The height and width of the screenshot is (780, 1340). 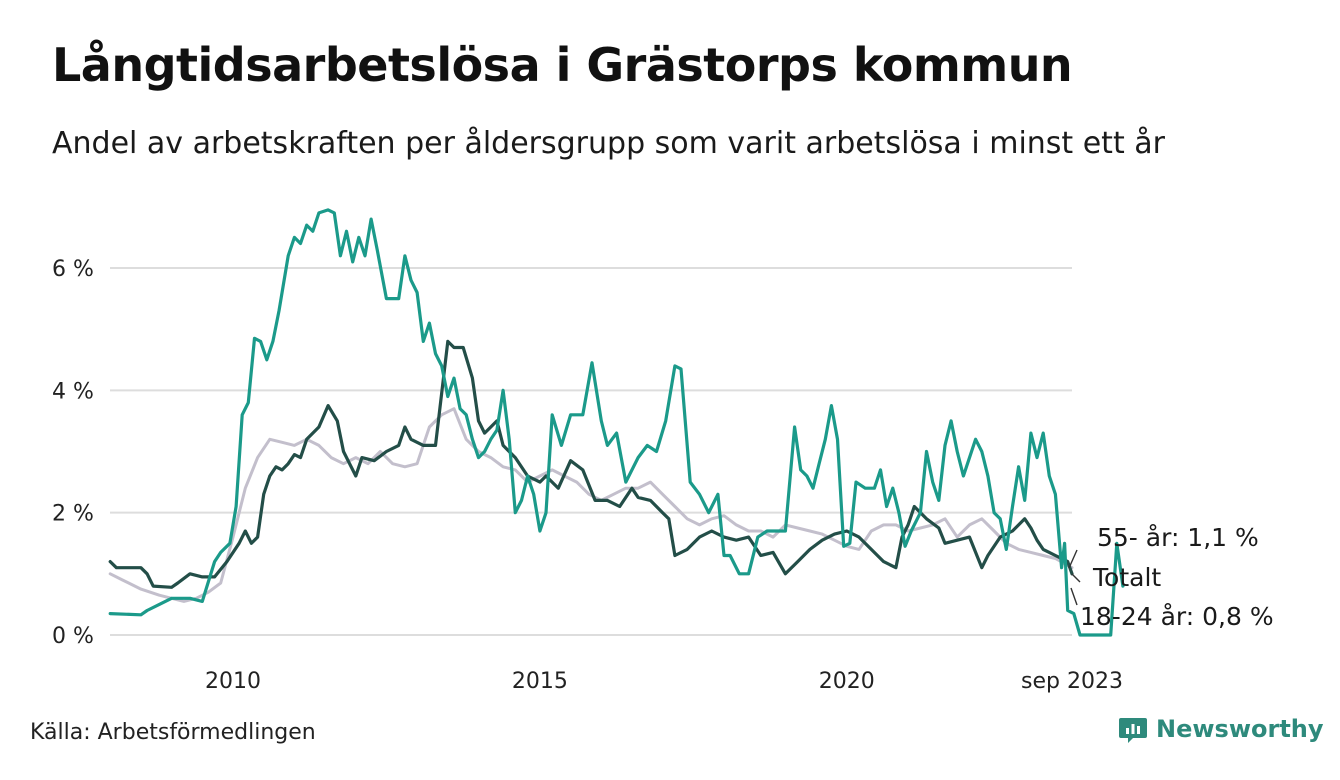 What do you see at coordinates (562, 65) in the screenshot?
I see `chart-title: Långtidsarbetslösa i Grästorps kommun` at bounding box center [562, 65].